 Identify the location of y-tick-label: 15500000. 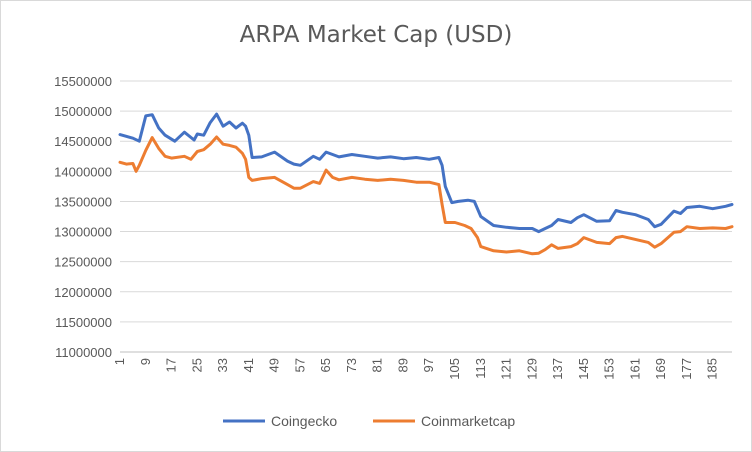
(83, 81).